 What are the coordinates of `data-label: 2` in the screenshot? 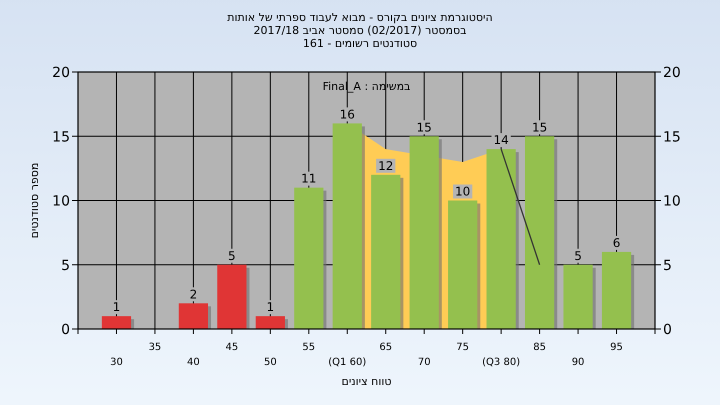 It's located at (194, 294).